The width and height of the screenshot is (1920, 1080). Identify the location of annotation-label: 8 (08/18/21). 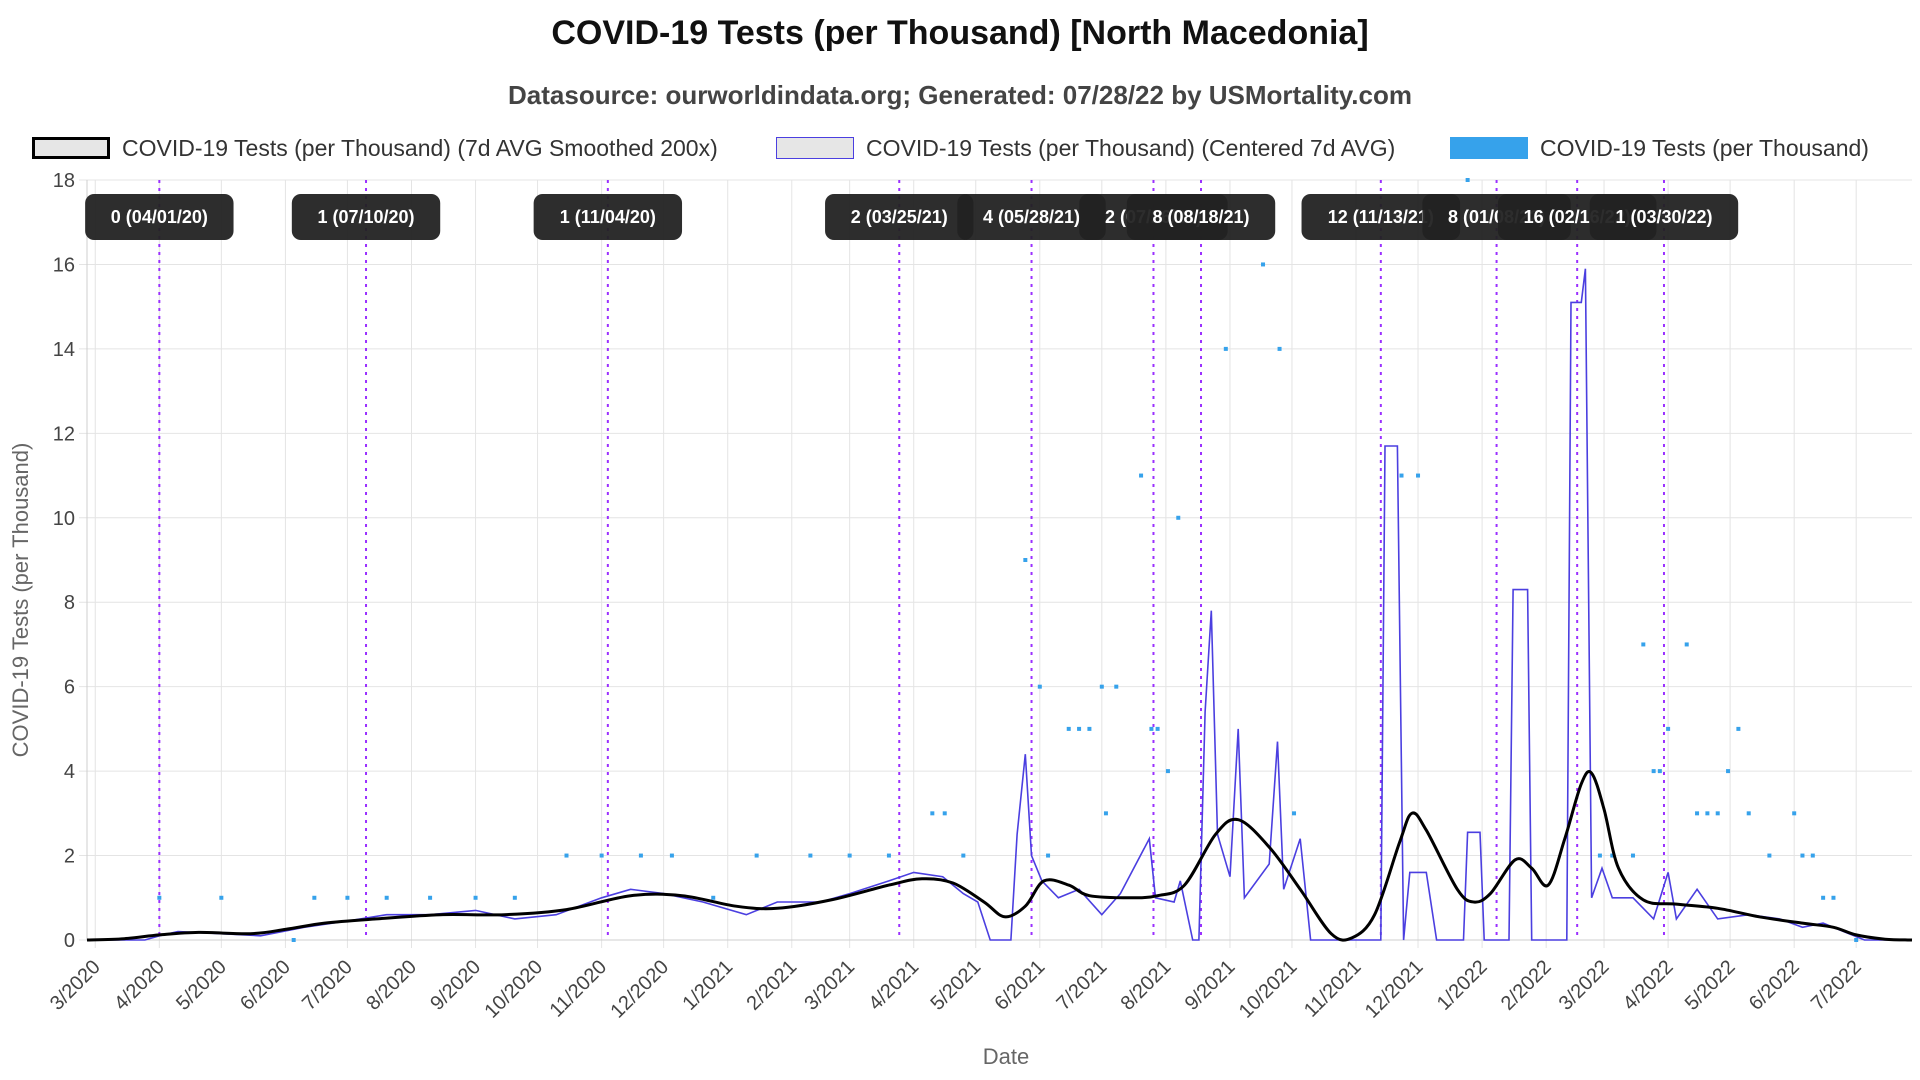
(1201, 217).